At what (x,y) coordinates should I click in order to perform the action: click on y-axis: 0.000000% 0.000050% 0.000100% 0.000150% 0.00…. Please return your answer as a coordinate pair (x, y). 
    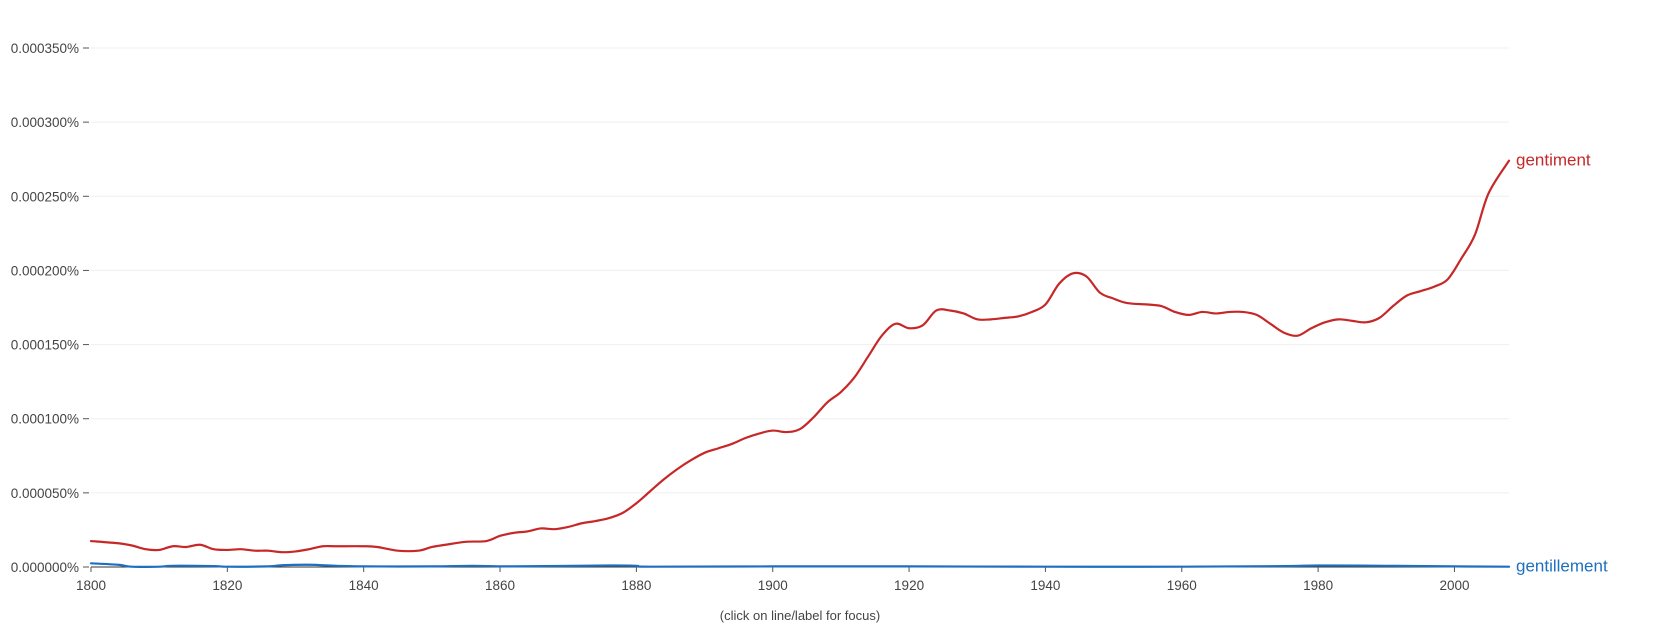
    Looking at the image, I should click on (50, 308).